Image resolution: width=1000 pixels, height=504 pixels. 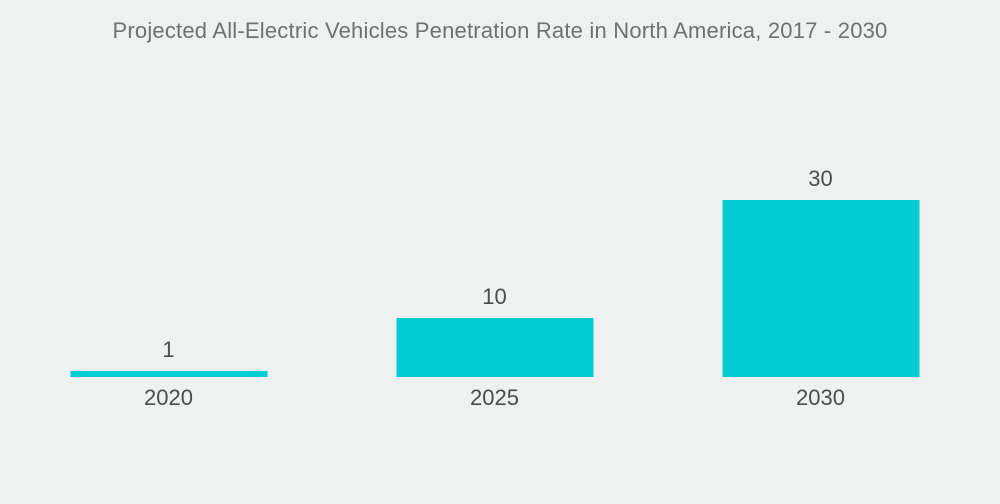 I want to click on x-axis-label: 2030, so click(x=820, y=397).